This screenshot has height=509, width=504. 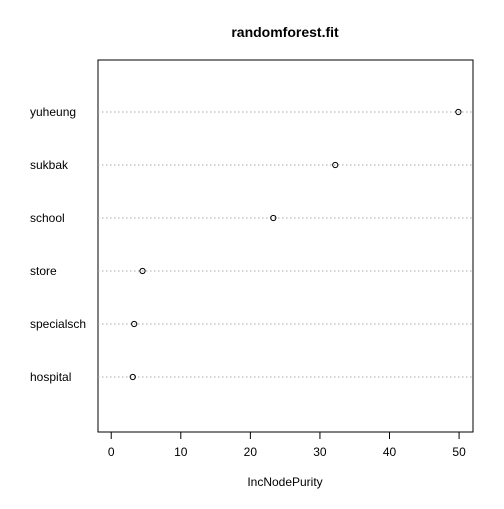 What do you see at coordinates (58, 324) in the screenshot?
I see `category-label: specialsch` at bounding box center [58, 324].